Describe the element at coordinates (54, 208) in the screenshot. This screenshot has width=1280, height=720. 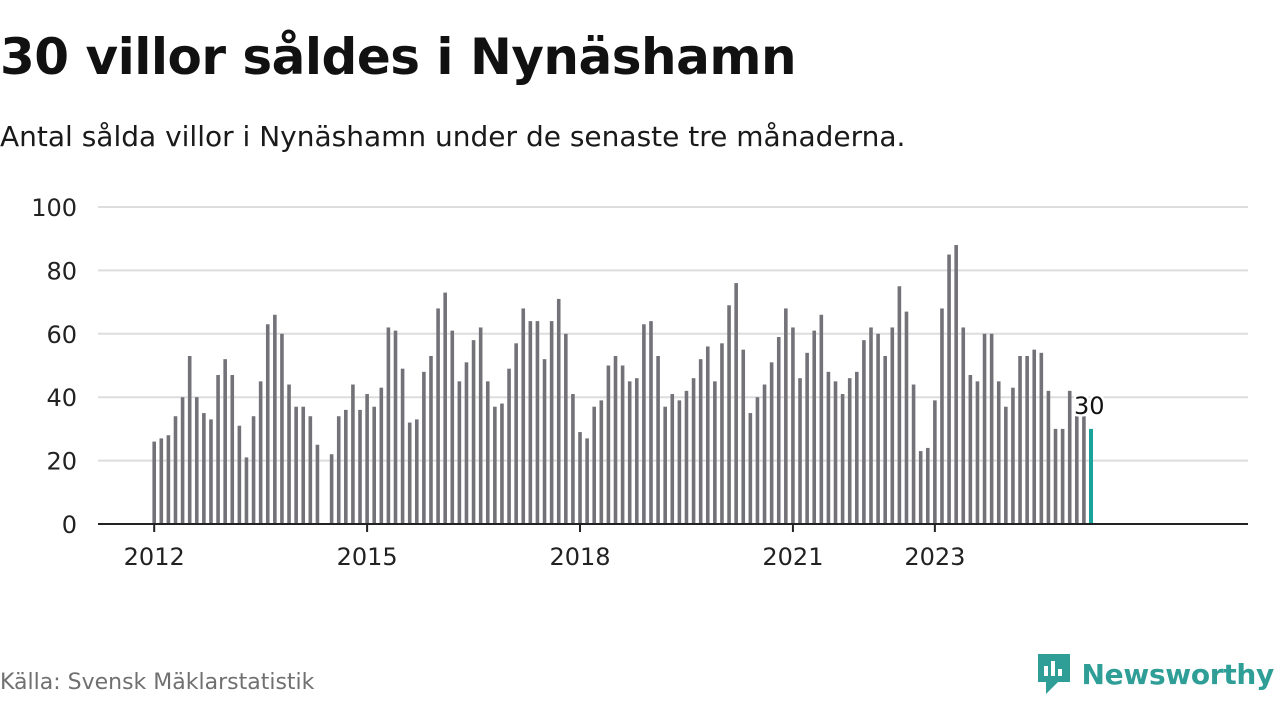
I see `y-tick-label: 100` at that location.